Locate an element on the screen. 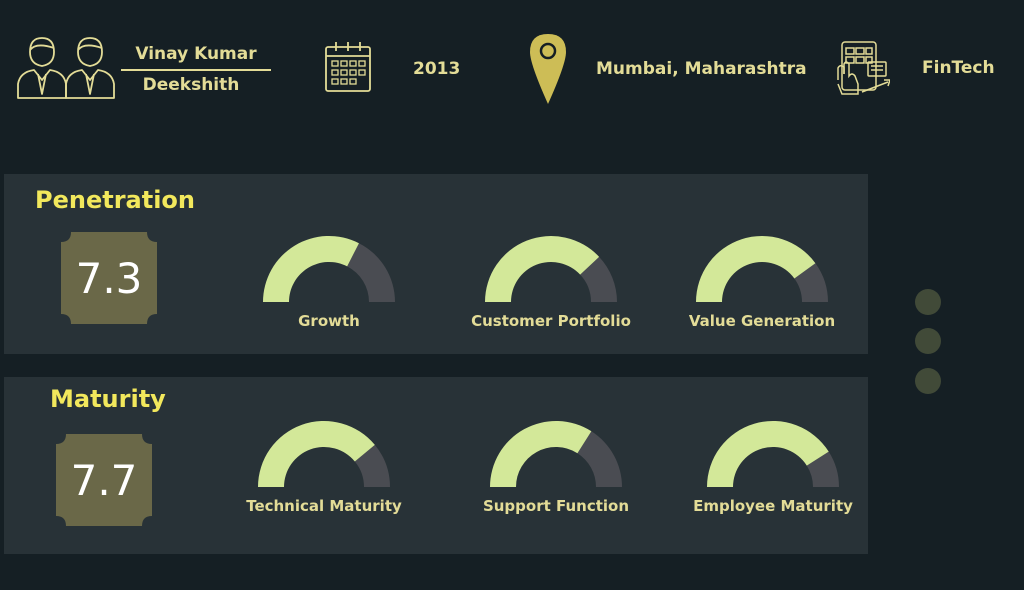 This screenshot has height=590, width=1024. gauge-technical-maturity: Technical Maturity is located at coordinates (324, 472).